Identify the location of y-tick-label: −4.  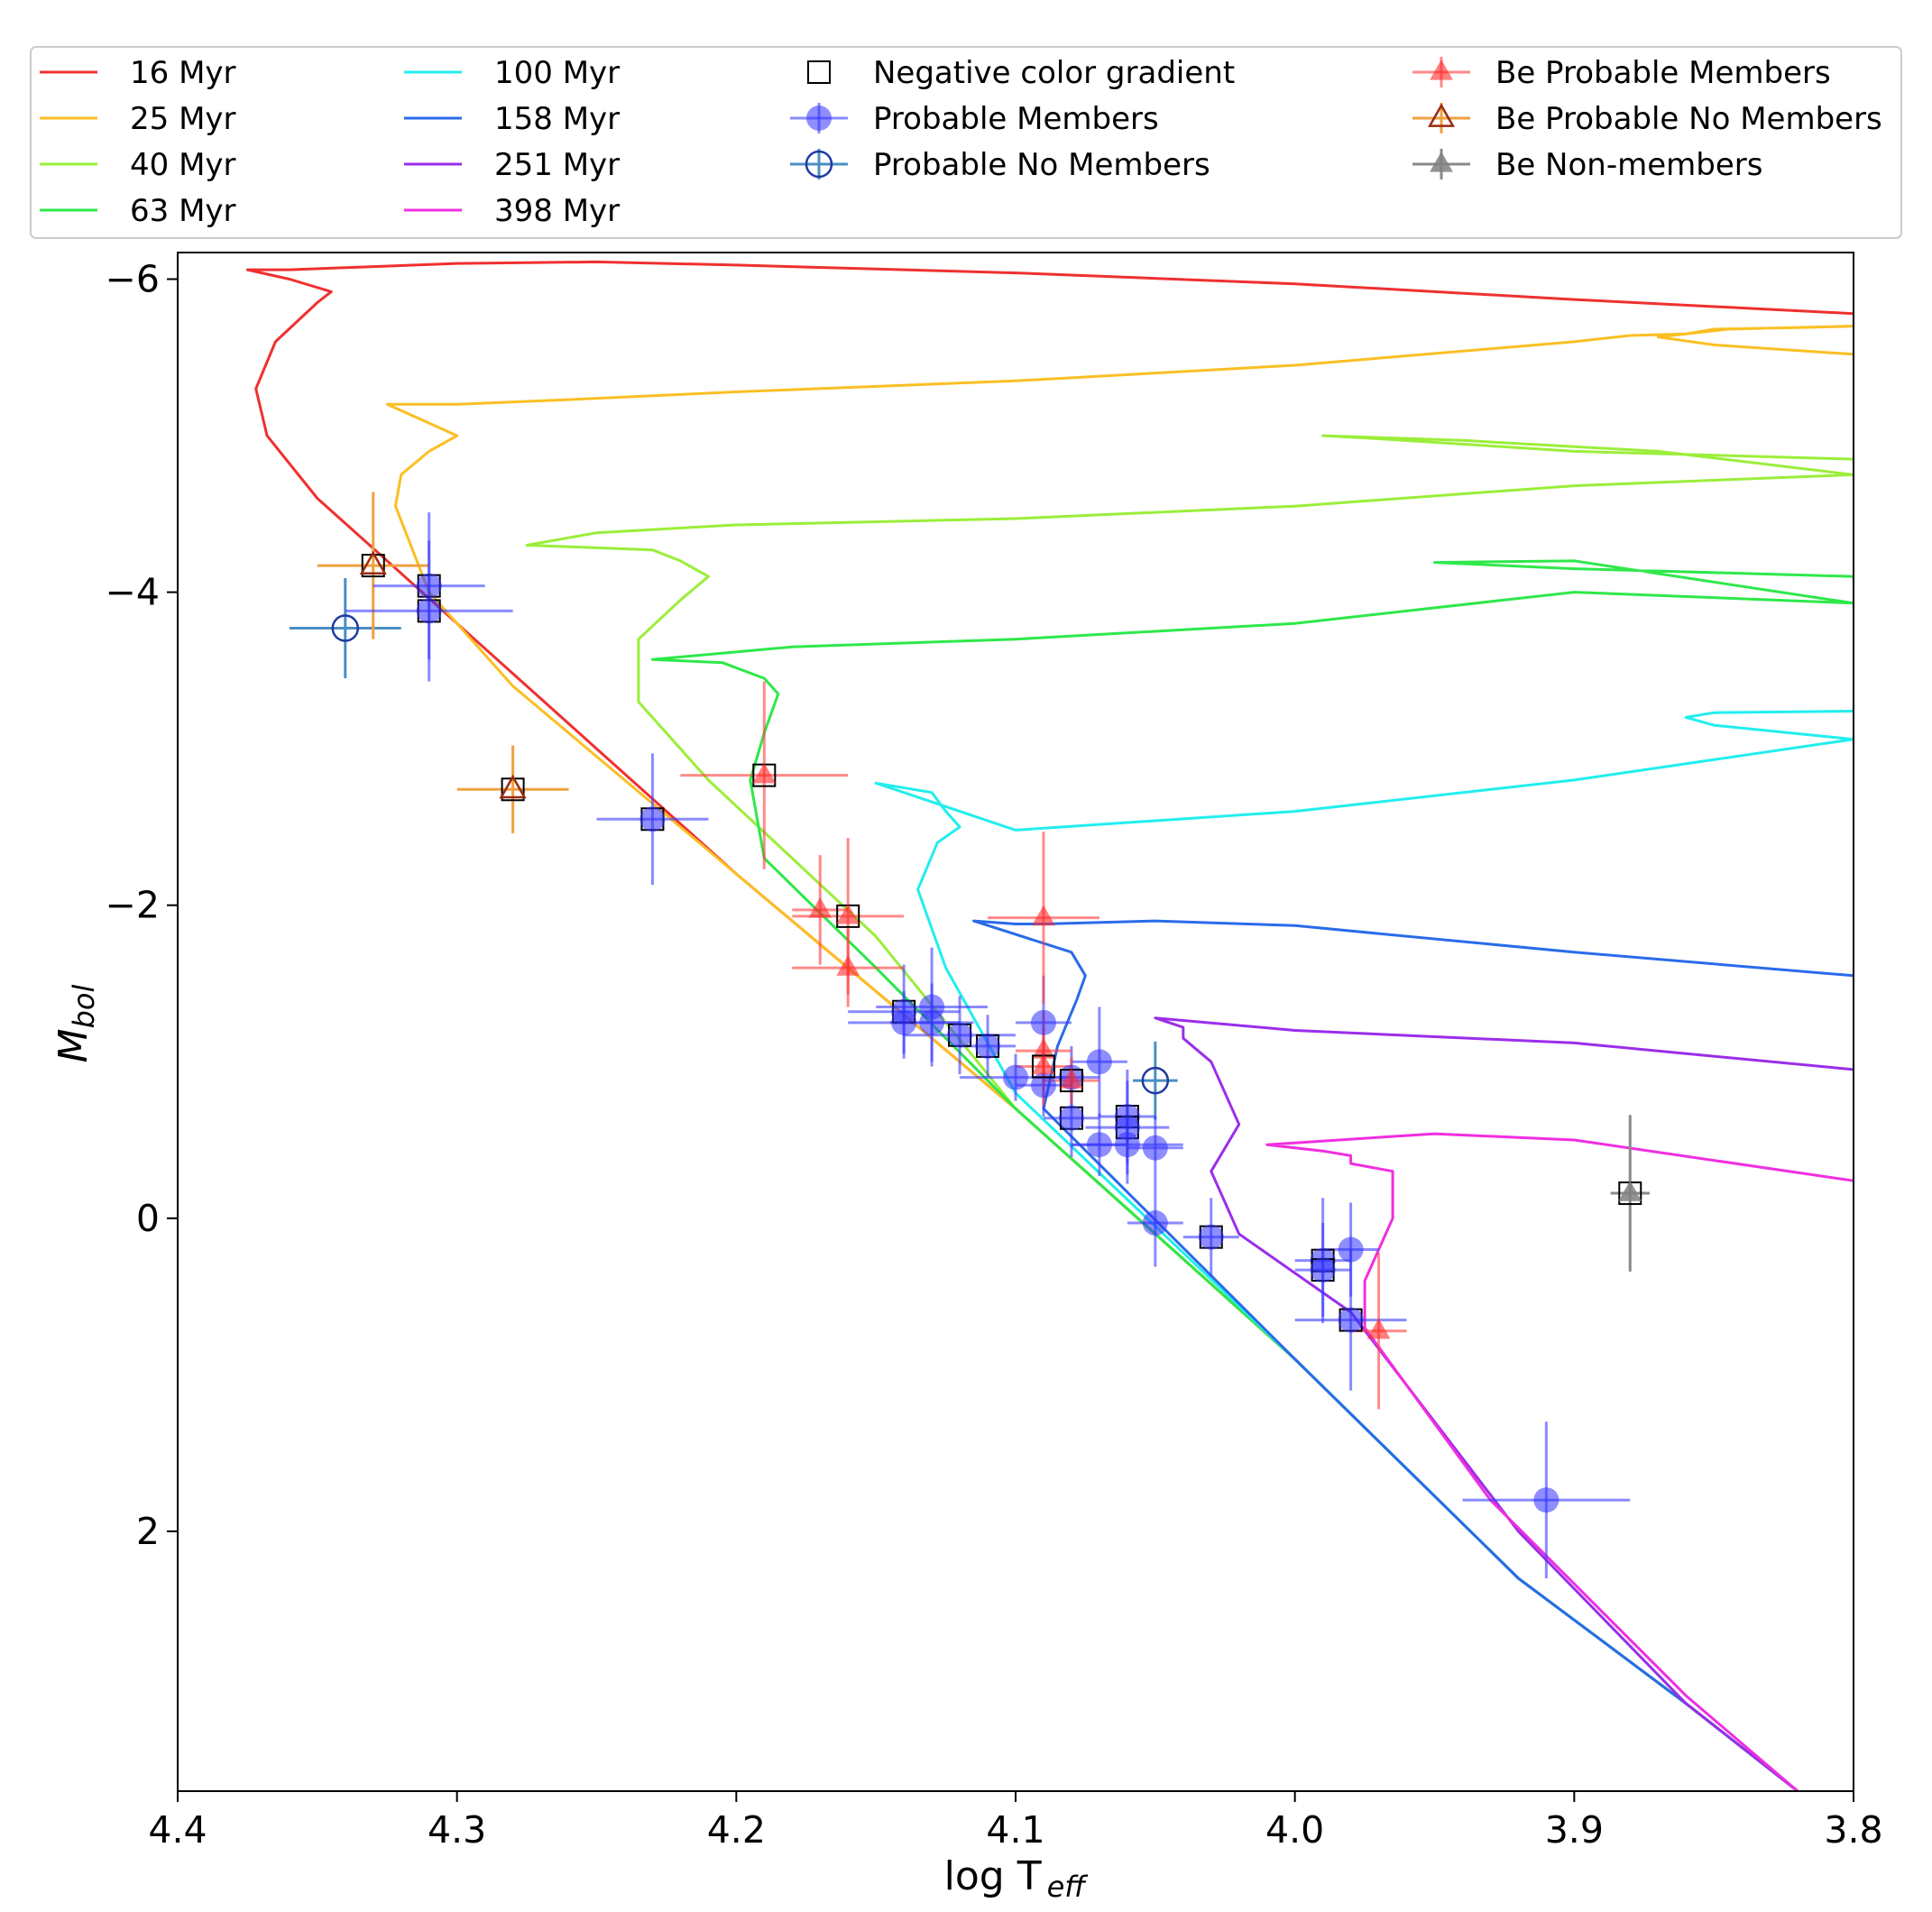
(133, 592).